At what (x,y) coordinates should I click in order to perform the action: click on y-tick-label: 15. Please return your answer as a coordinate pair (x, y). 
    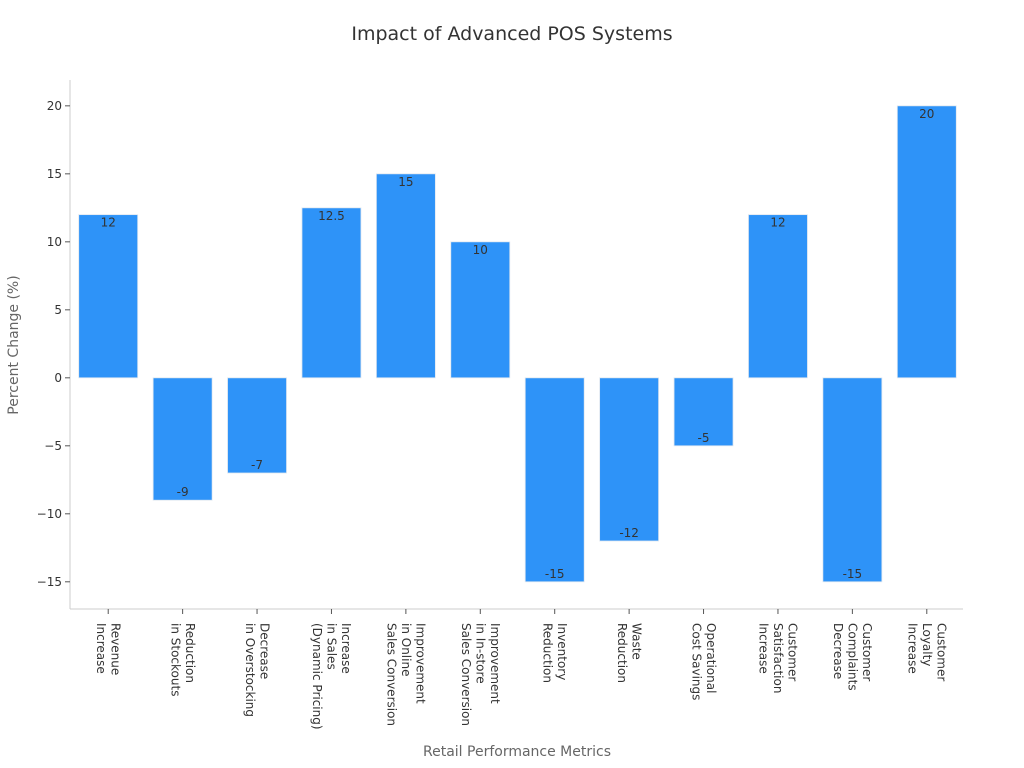
    Looking at the image, I should click on (54, 174).